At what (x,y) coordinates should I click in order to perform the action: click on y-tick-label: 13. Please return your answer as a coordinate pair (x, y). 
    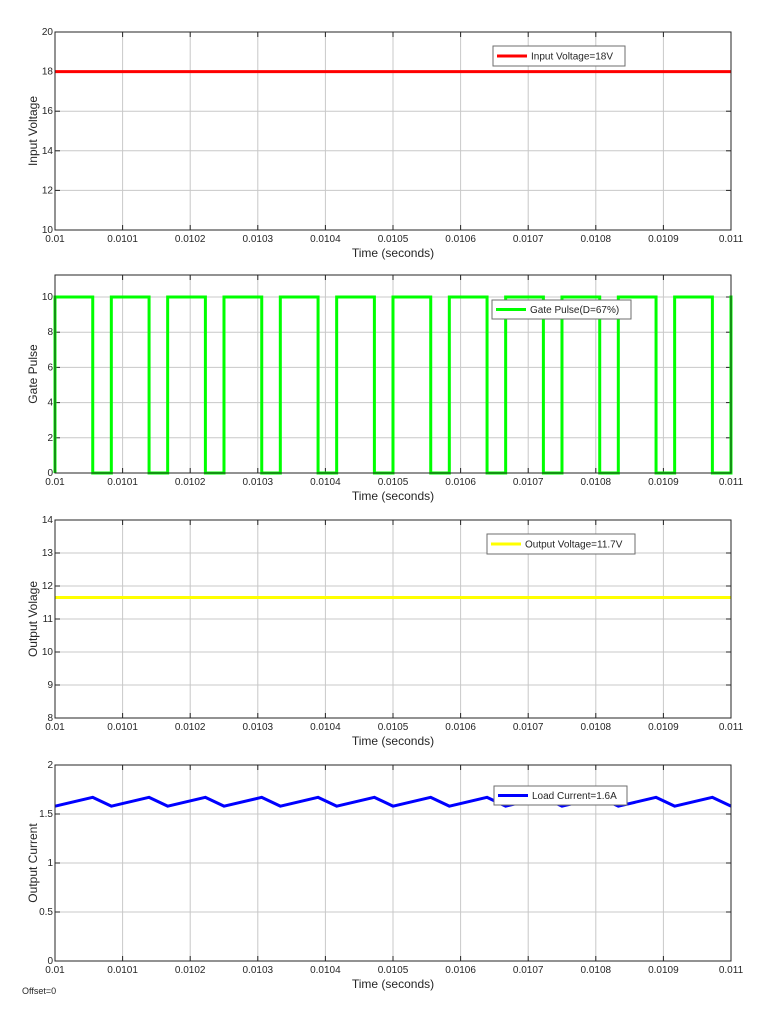
    Looking at the image, I should click on (48, 553).